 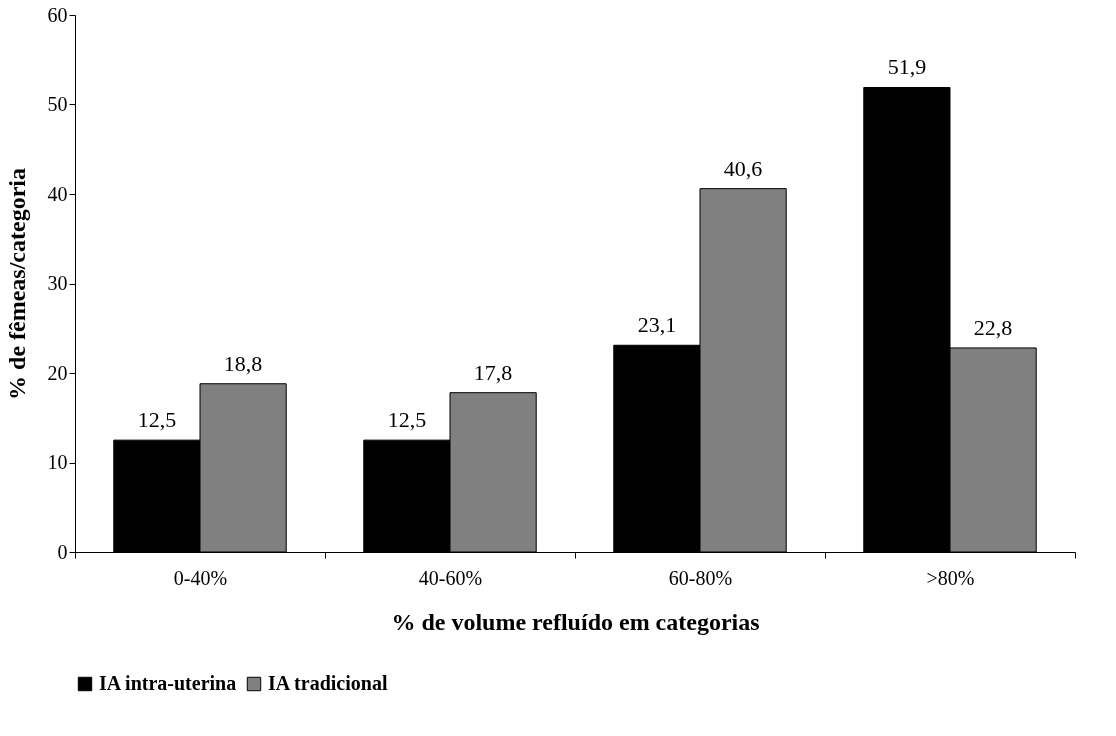 What do you see at coordinates (57, 193) in the screenshot?
I see `y-tick-label: 40` at bounding box center [57, 193].